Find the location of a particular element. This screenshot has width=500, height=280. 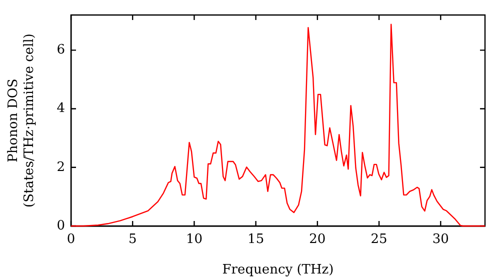

x-tick-label: 25 is located at coordinates (379, 240).